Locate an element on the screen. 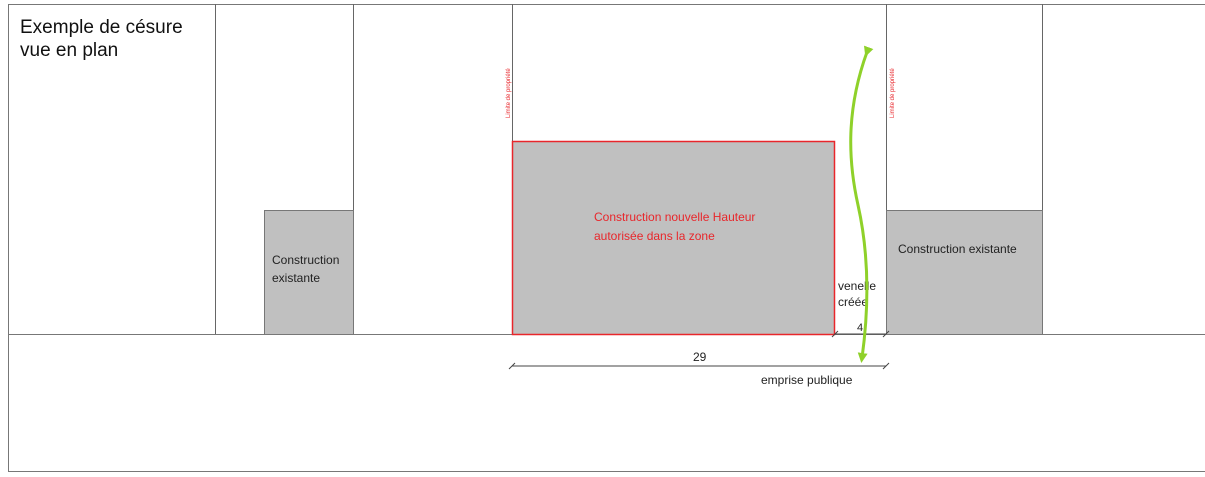 Image resolution: width=1205 pixels, height=477 pixels. right-building-label: Construction existante is located at coordinates (957, 249).